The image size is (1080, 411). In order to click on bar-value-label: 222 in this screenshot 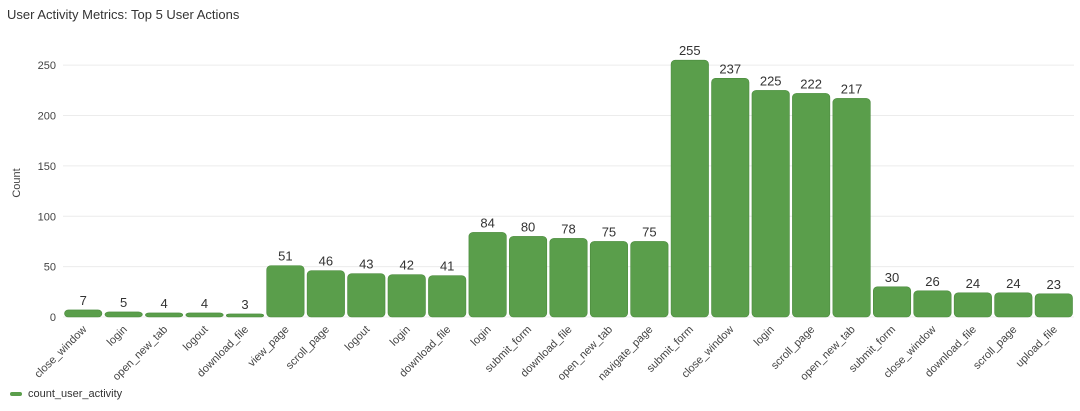, I will do `click(811, 83)`.